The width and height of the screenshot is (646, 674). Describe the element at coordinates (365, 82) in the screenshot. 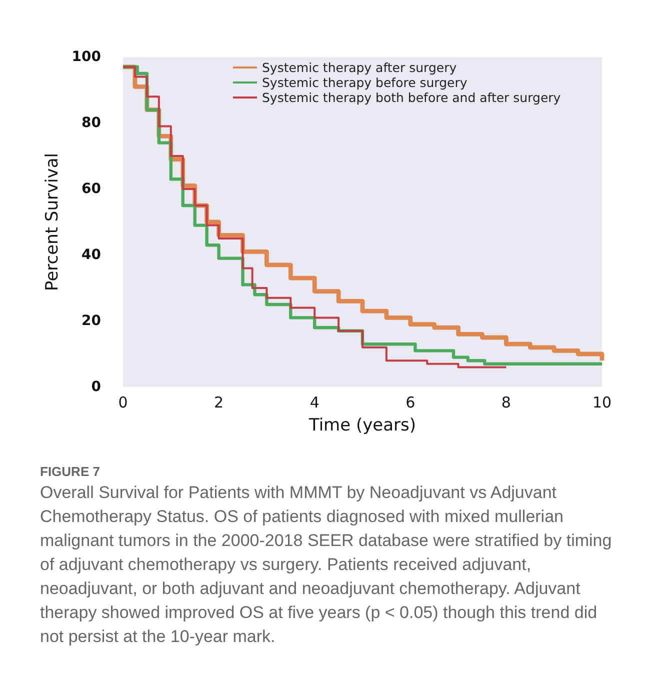

I see `legend-label: Systemic therapy before surgery` at that location.